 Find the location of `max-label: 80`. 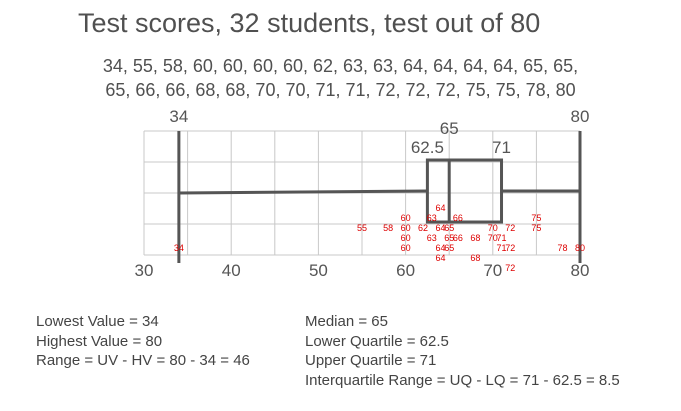

max-label: 80 is located at coordinates (580, 116).